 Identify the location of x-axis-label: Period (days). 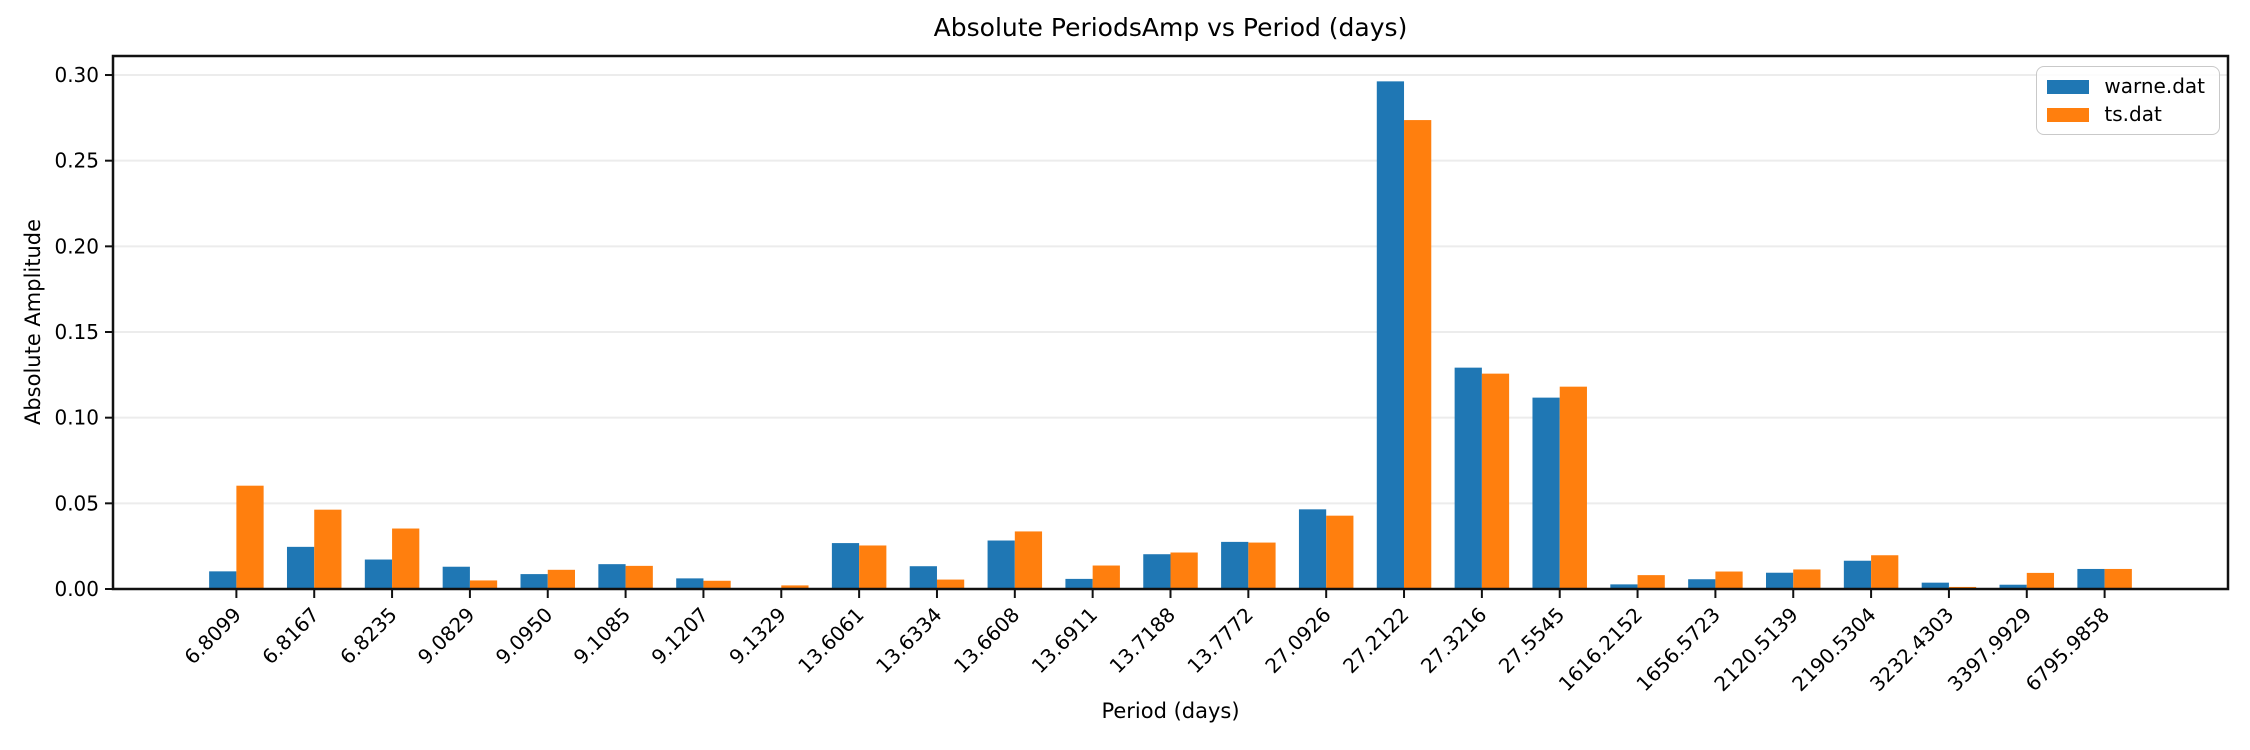
(1170, 711).